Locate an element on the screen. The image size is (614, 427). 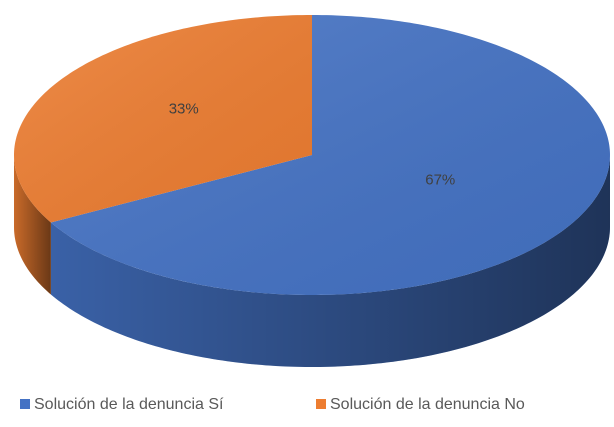
legend-label: Solución de la denuncia No is located at coordinates (427, 404).